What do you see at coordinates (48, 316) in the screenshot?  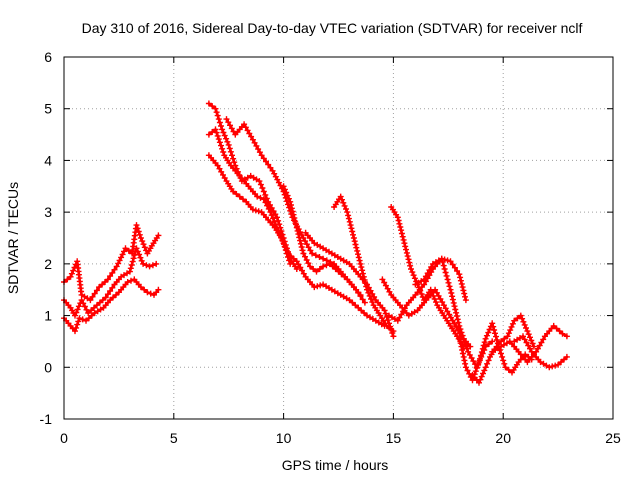 I see `y-tick-label: 1` at bounding box center [48, 316].